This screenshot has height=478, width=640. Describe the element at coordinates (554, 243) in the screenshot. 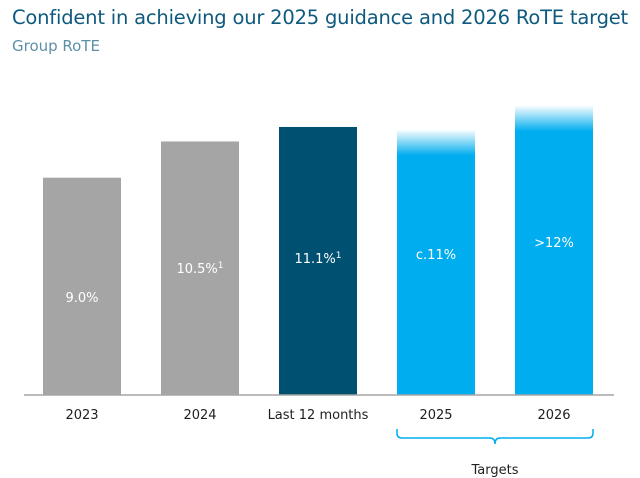

I see `data-label: >12%` at that location.